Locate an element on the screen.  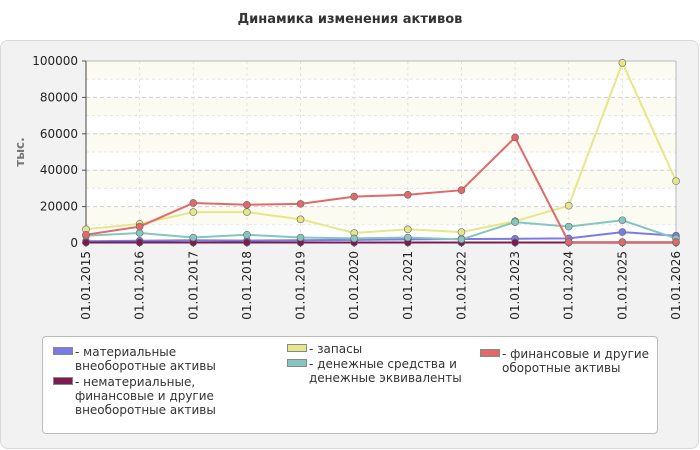
x-tick-label: 01.01.2022 is located at coordinates (461, 285).